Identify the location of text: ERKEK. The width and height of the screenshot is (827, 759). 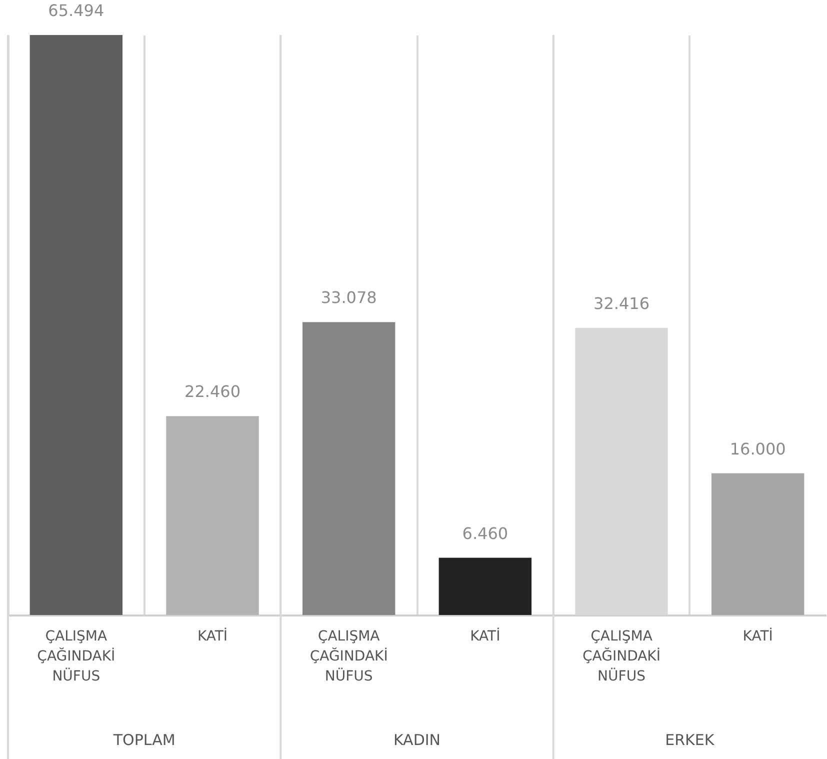
(690, 740).